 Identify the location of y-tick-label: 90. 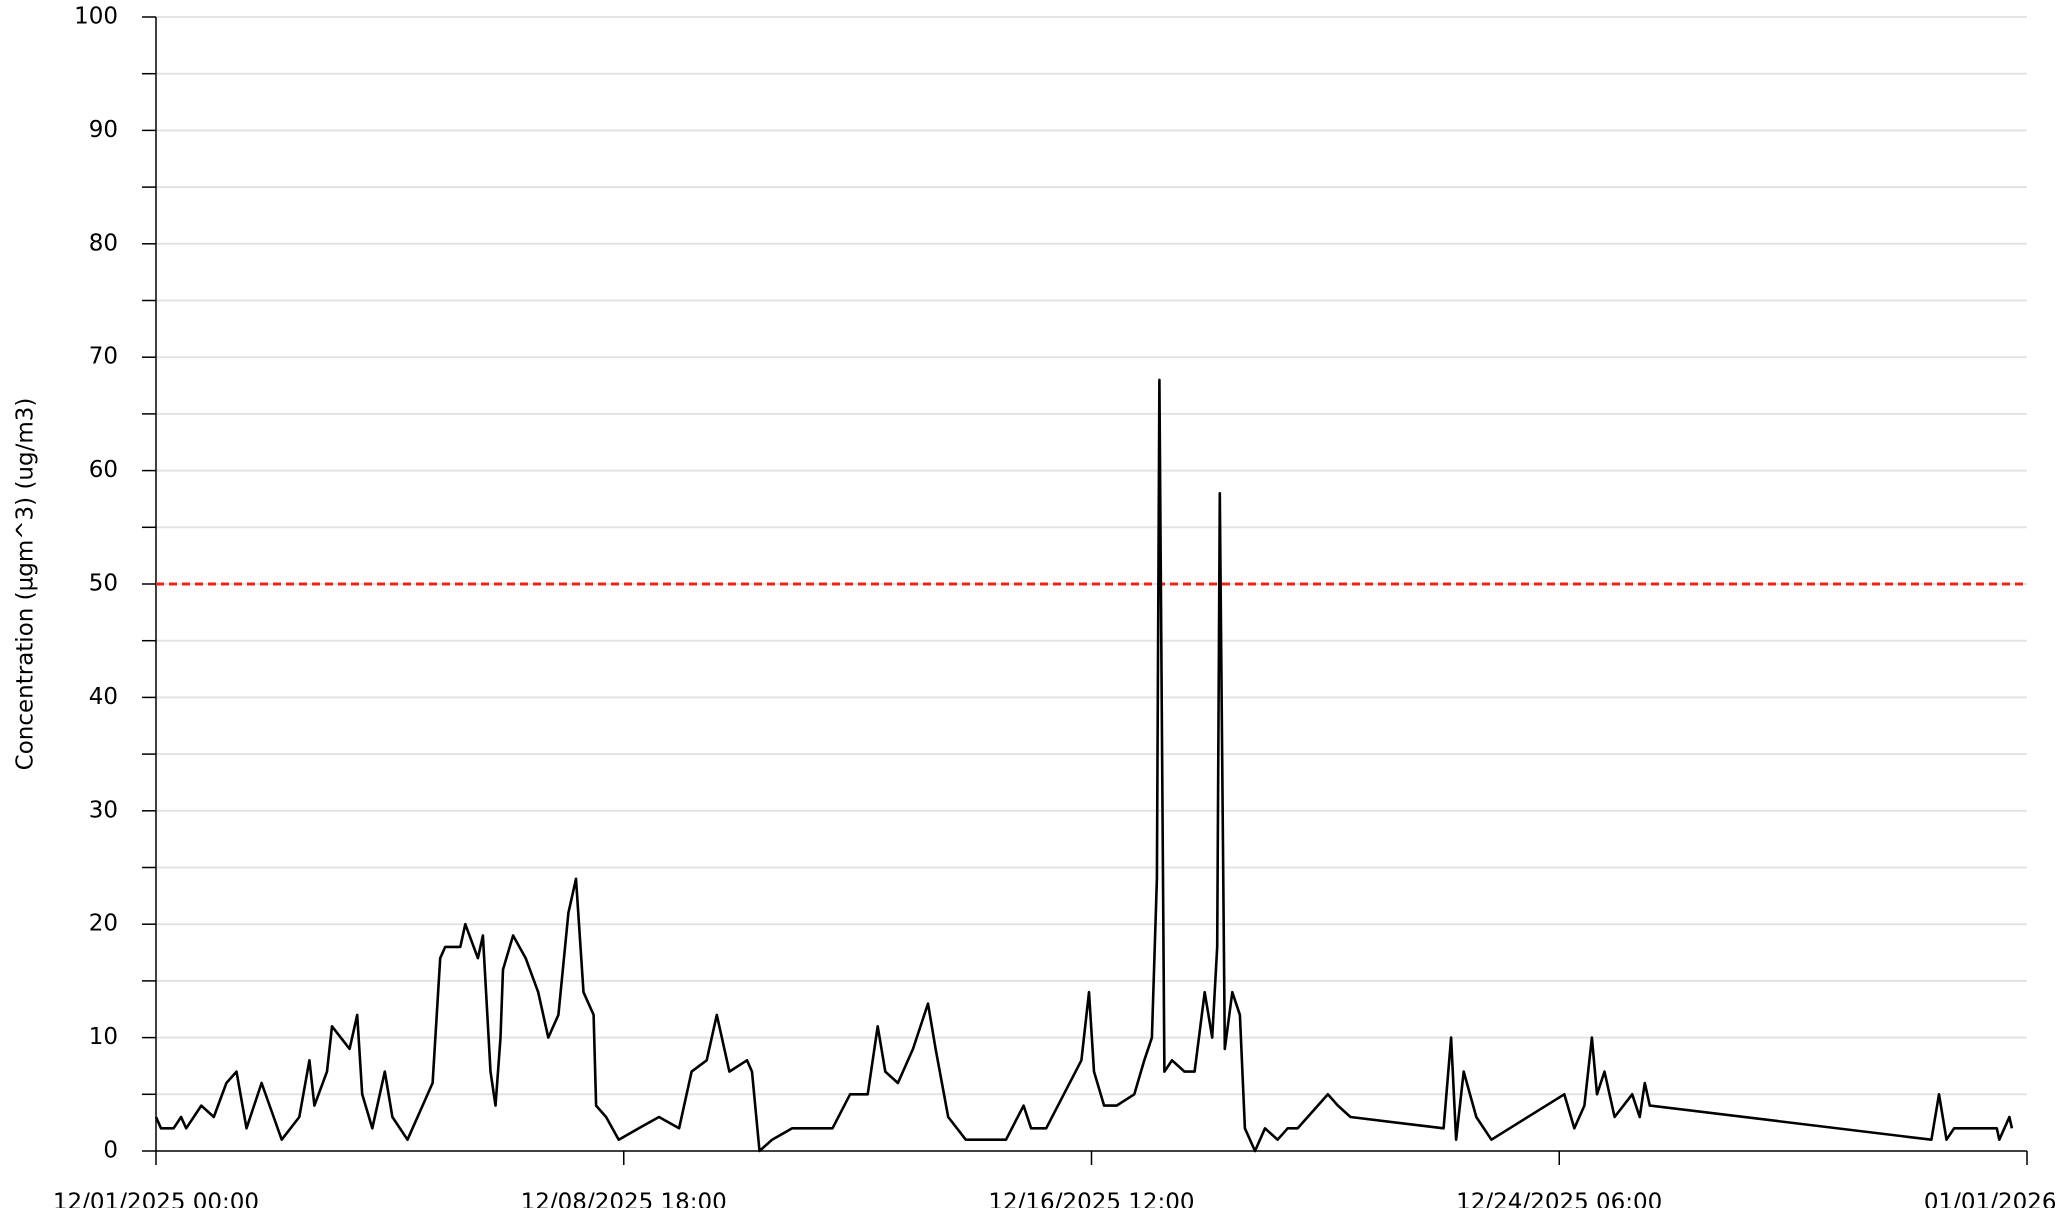
(103, 130).